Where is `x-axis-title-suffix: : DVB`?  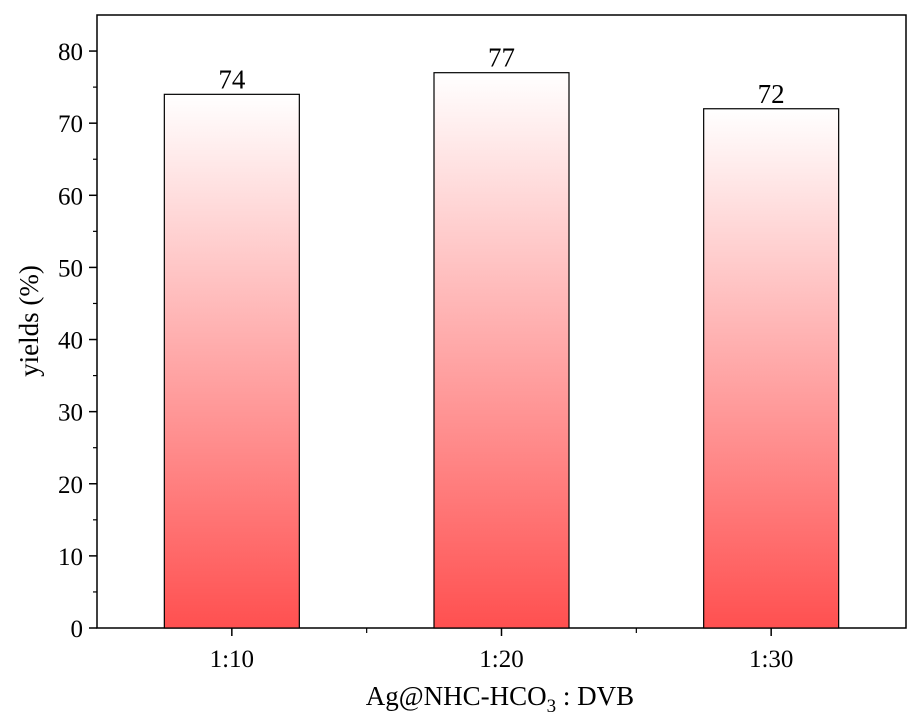 x-axis-title-suffix: : DVB is located at coordinates (595, 696).